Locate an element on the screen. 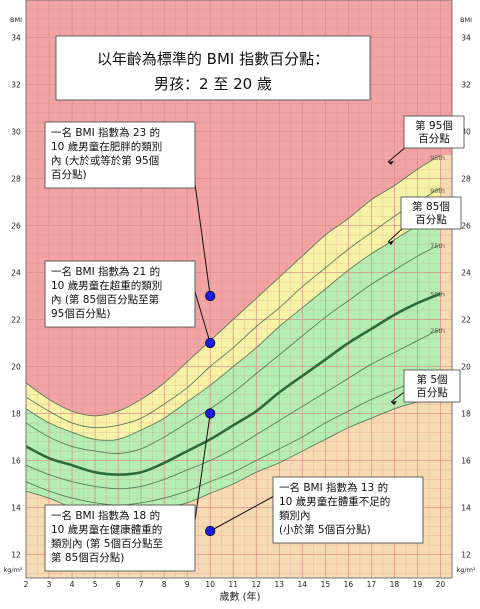 The height and width of the screenshot is (609, 480). example-callout-text: 一名 BMI 指數為 13 的 is located at coordinates (333, 487).